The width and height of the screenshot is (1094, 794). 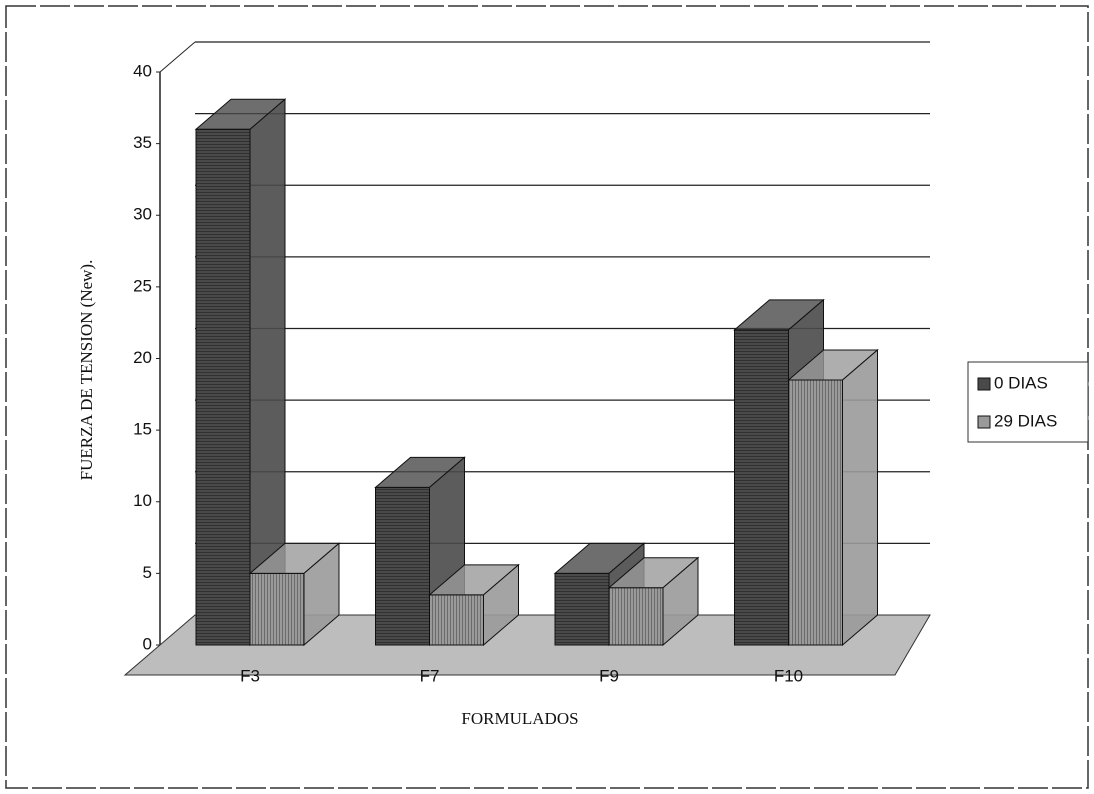 I want to click on x-tick-label: F10, so click(x=788, y=675).